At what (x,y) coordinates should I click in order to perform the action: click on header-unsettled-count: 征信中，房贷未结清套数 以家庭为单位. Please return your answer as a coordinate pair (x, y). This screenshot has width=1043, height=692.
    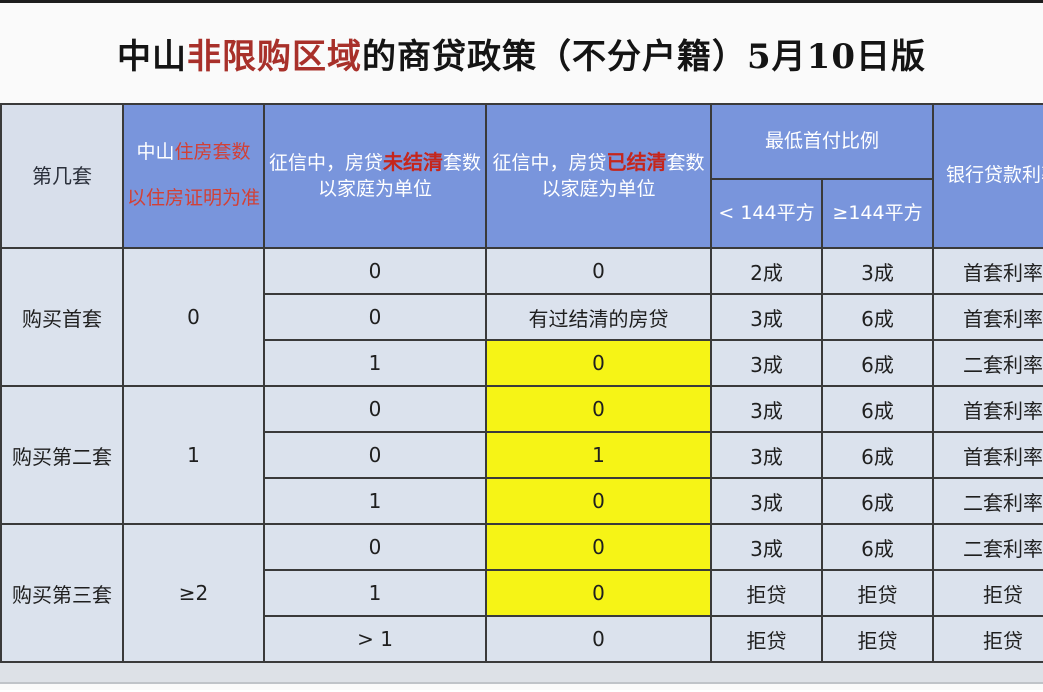
    Looking at the image, I should click on (375, 176).